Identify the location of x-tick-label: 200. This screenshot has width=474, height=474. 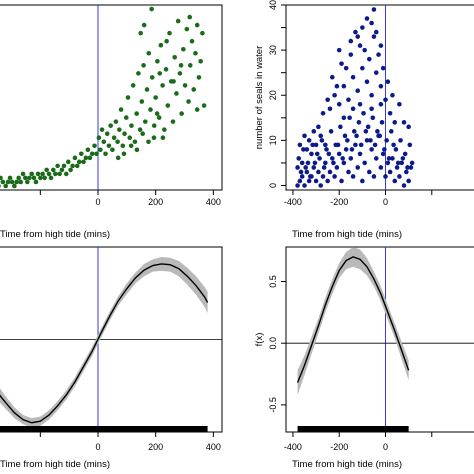
(155, 447).